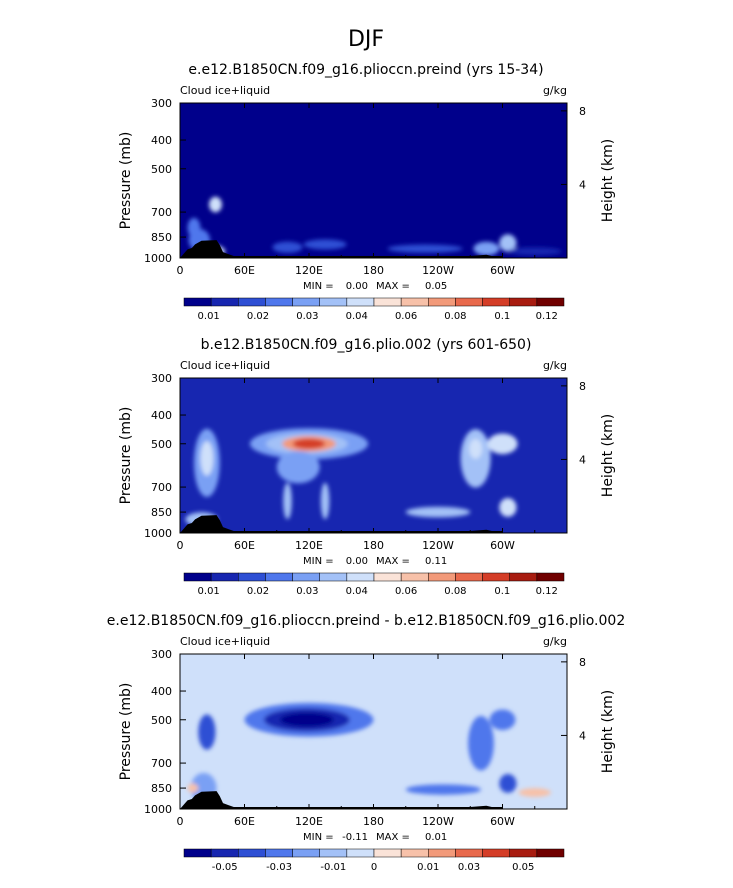 This screenshot has width=733, height=888. I want to click on max-value: 0.05, so click(436, 286).